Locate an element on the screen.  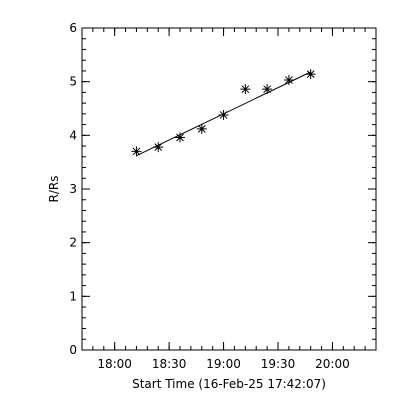
y-tick-label: 2 is located at coordinates (73, 243).